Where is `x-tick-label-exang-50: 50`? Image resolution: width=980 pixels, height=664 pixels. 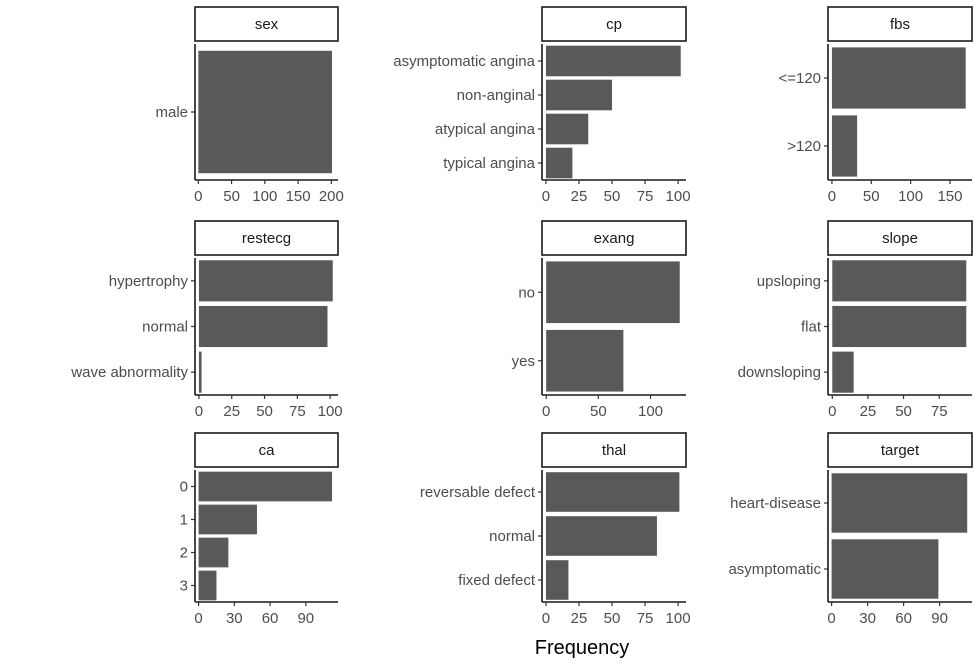 x-tick-label-exang-50: 50 is located at coordinates (598, 411).